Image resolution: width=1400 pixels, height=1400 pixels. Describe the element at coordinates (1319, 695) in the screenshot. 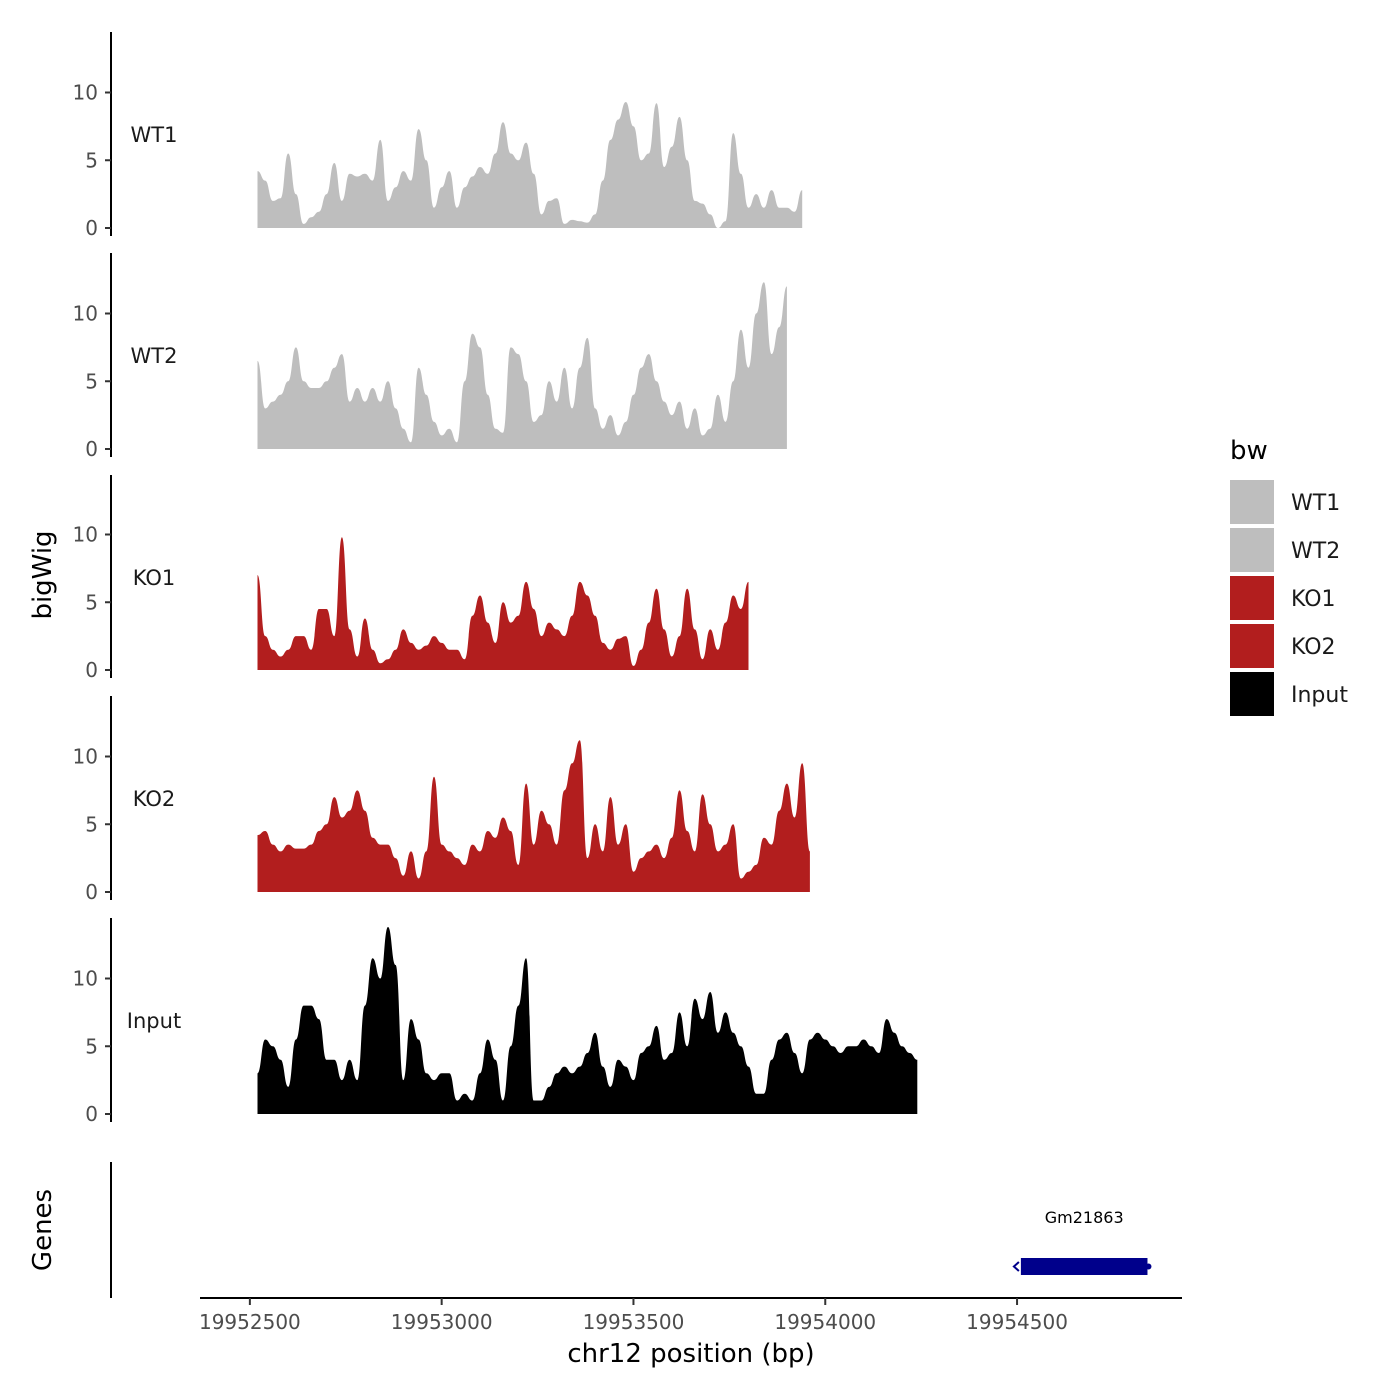

I see `legend-label: Input` at that location.